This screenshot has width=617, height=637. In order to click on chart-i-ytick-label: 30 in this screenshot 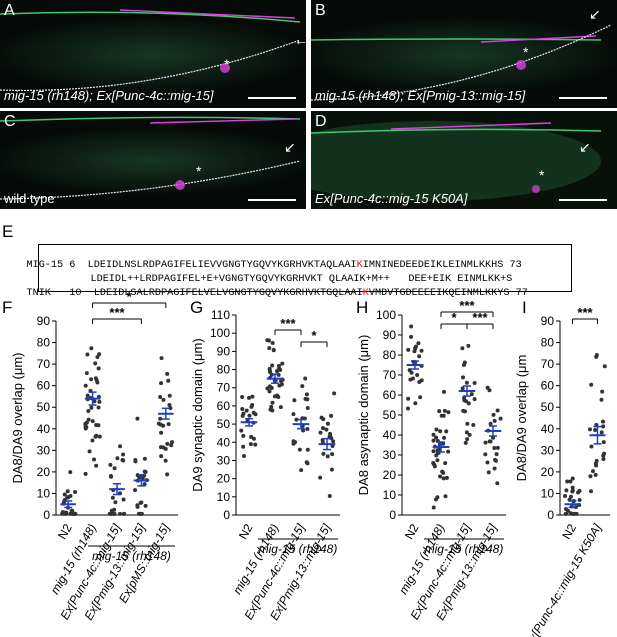, I will do `click(548, 450)`.